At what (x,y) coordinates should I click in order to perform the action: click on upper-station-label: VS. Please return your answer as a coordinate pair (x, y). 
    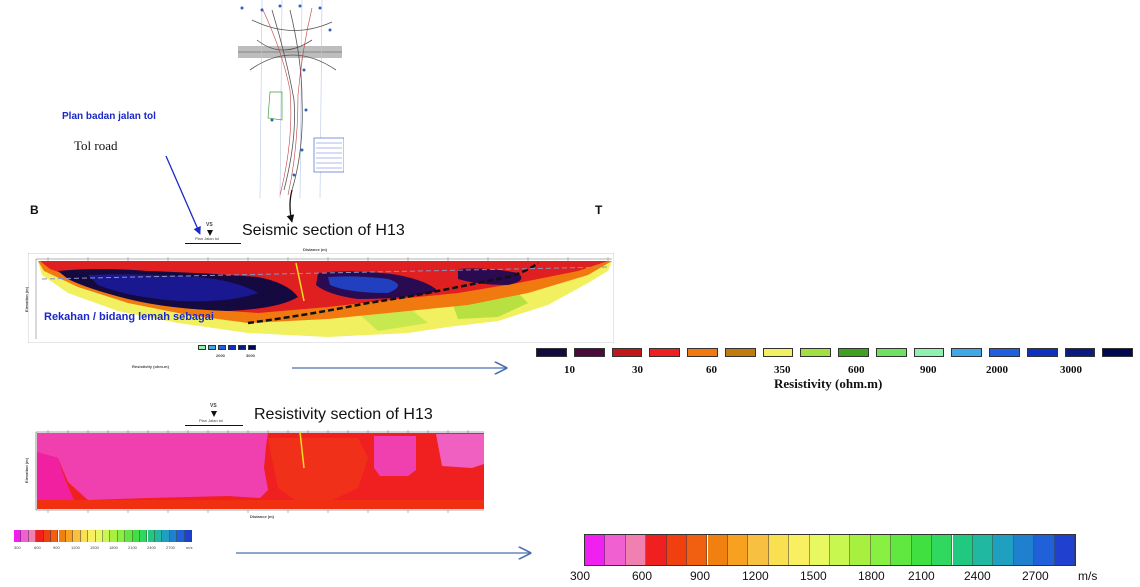
    Looking at the image, I should click on (209, 225).